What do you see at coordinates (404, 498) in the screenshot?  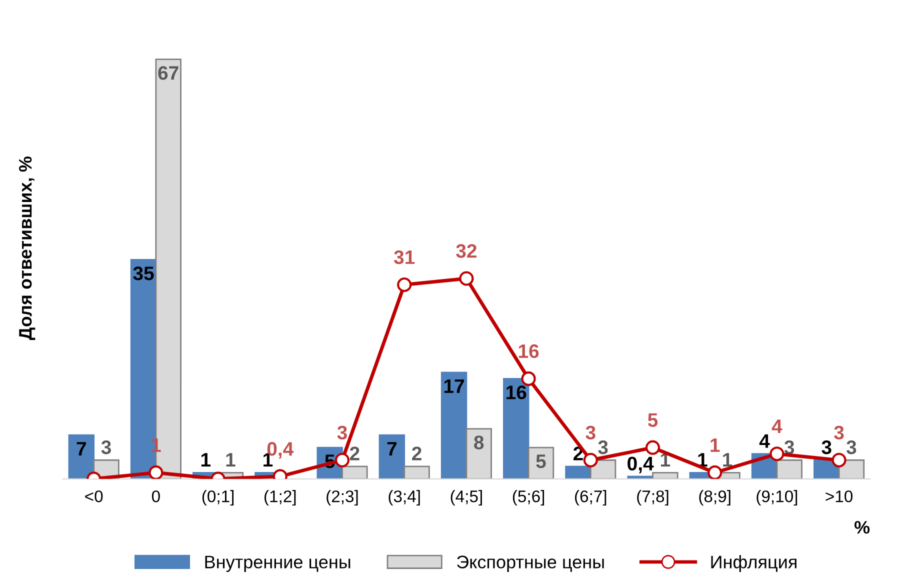 I see `x-tick-label: (3;4]` at bounding box center [404, 498].